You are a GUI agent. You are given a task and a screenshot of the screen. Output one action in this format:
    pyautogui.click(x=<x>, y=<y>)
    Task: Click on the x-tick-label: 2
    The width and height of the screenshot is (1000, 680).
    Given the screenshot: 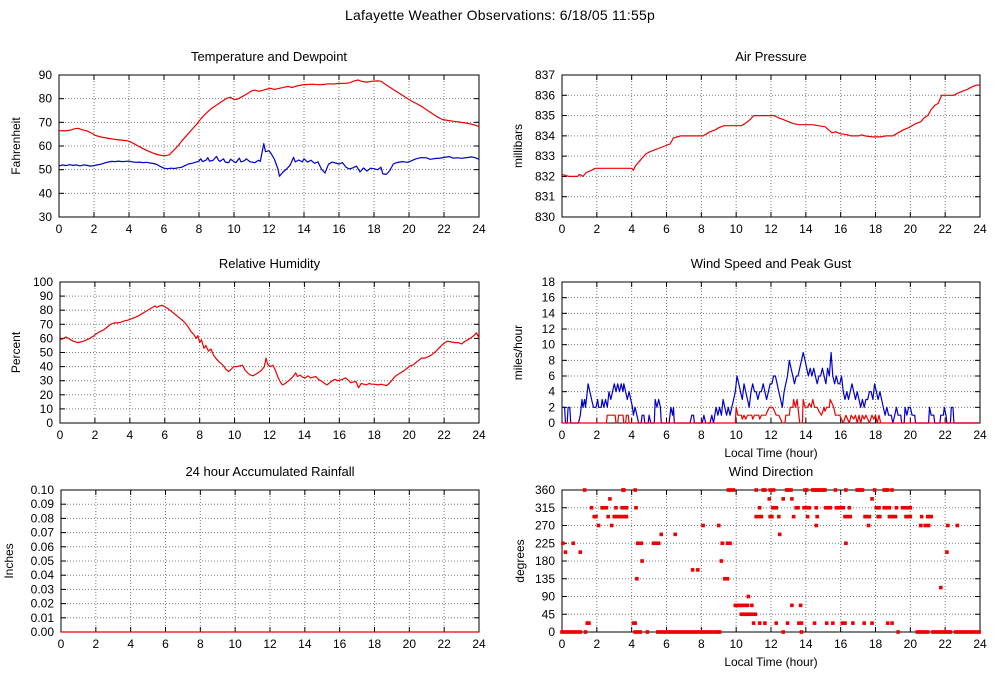 What is the action you would take?
    pyautogui.click(x=596, y=644)
    